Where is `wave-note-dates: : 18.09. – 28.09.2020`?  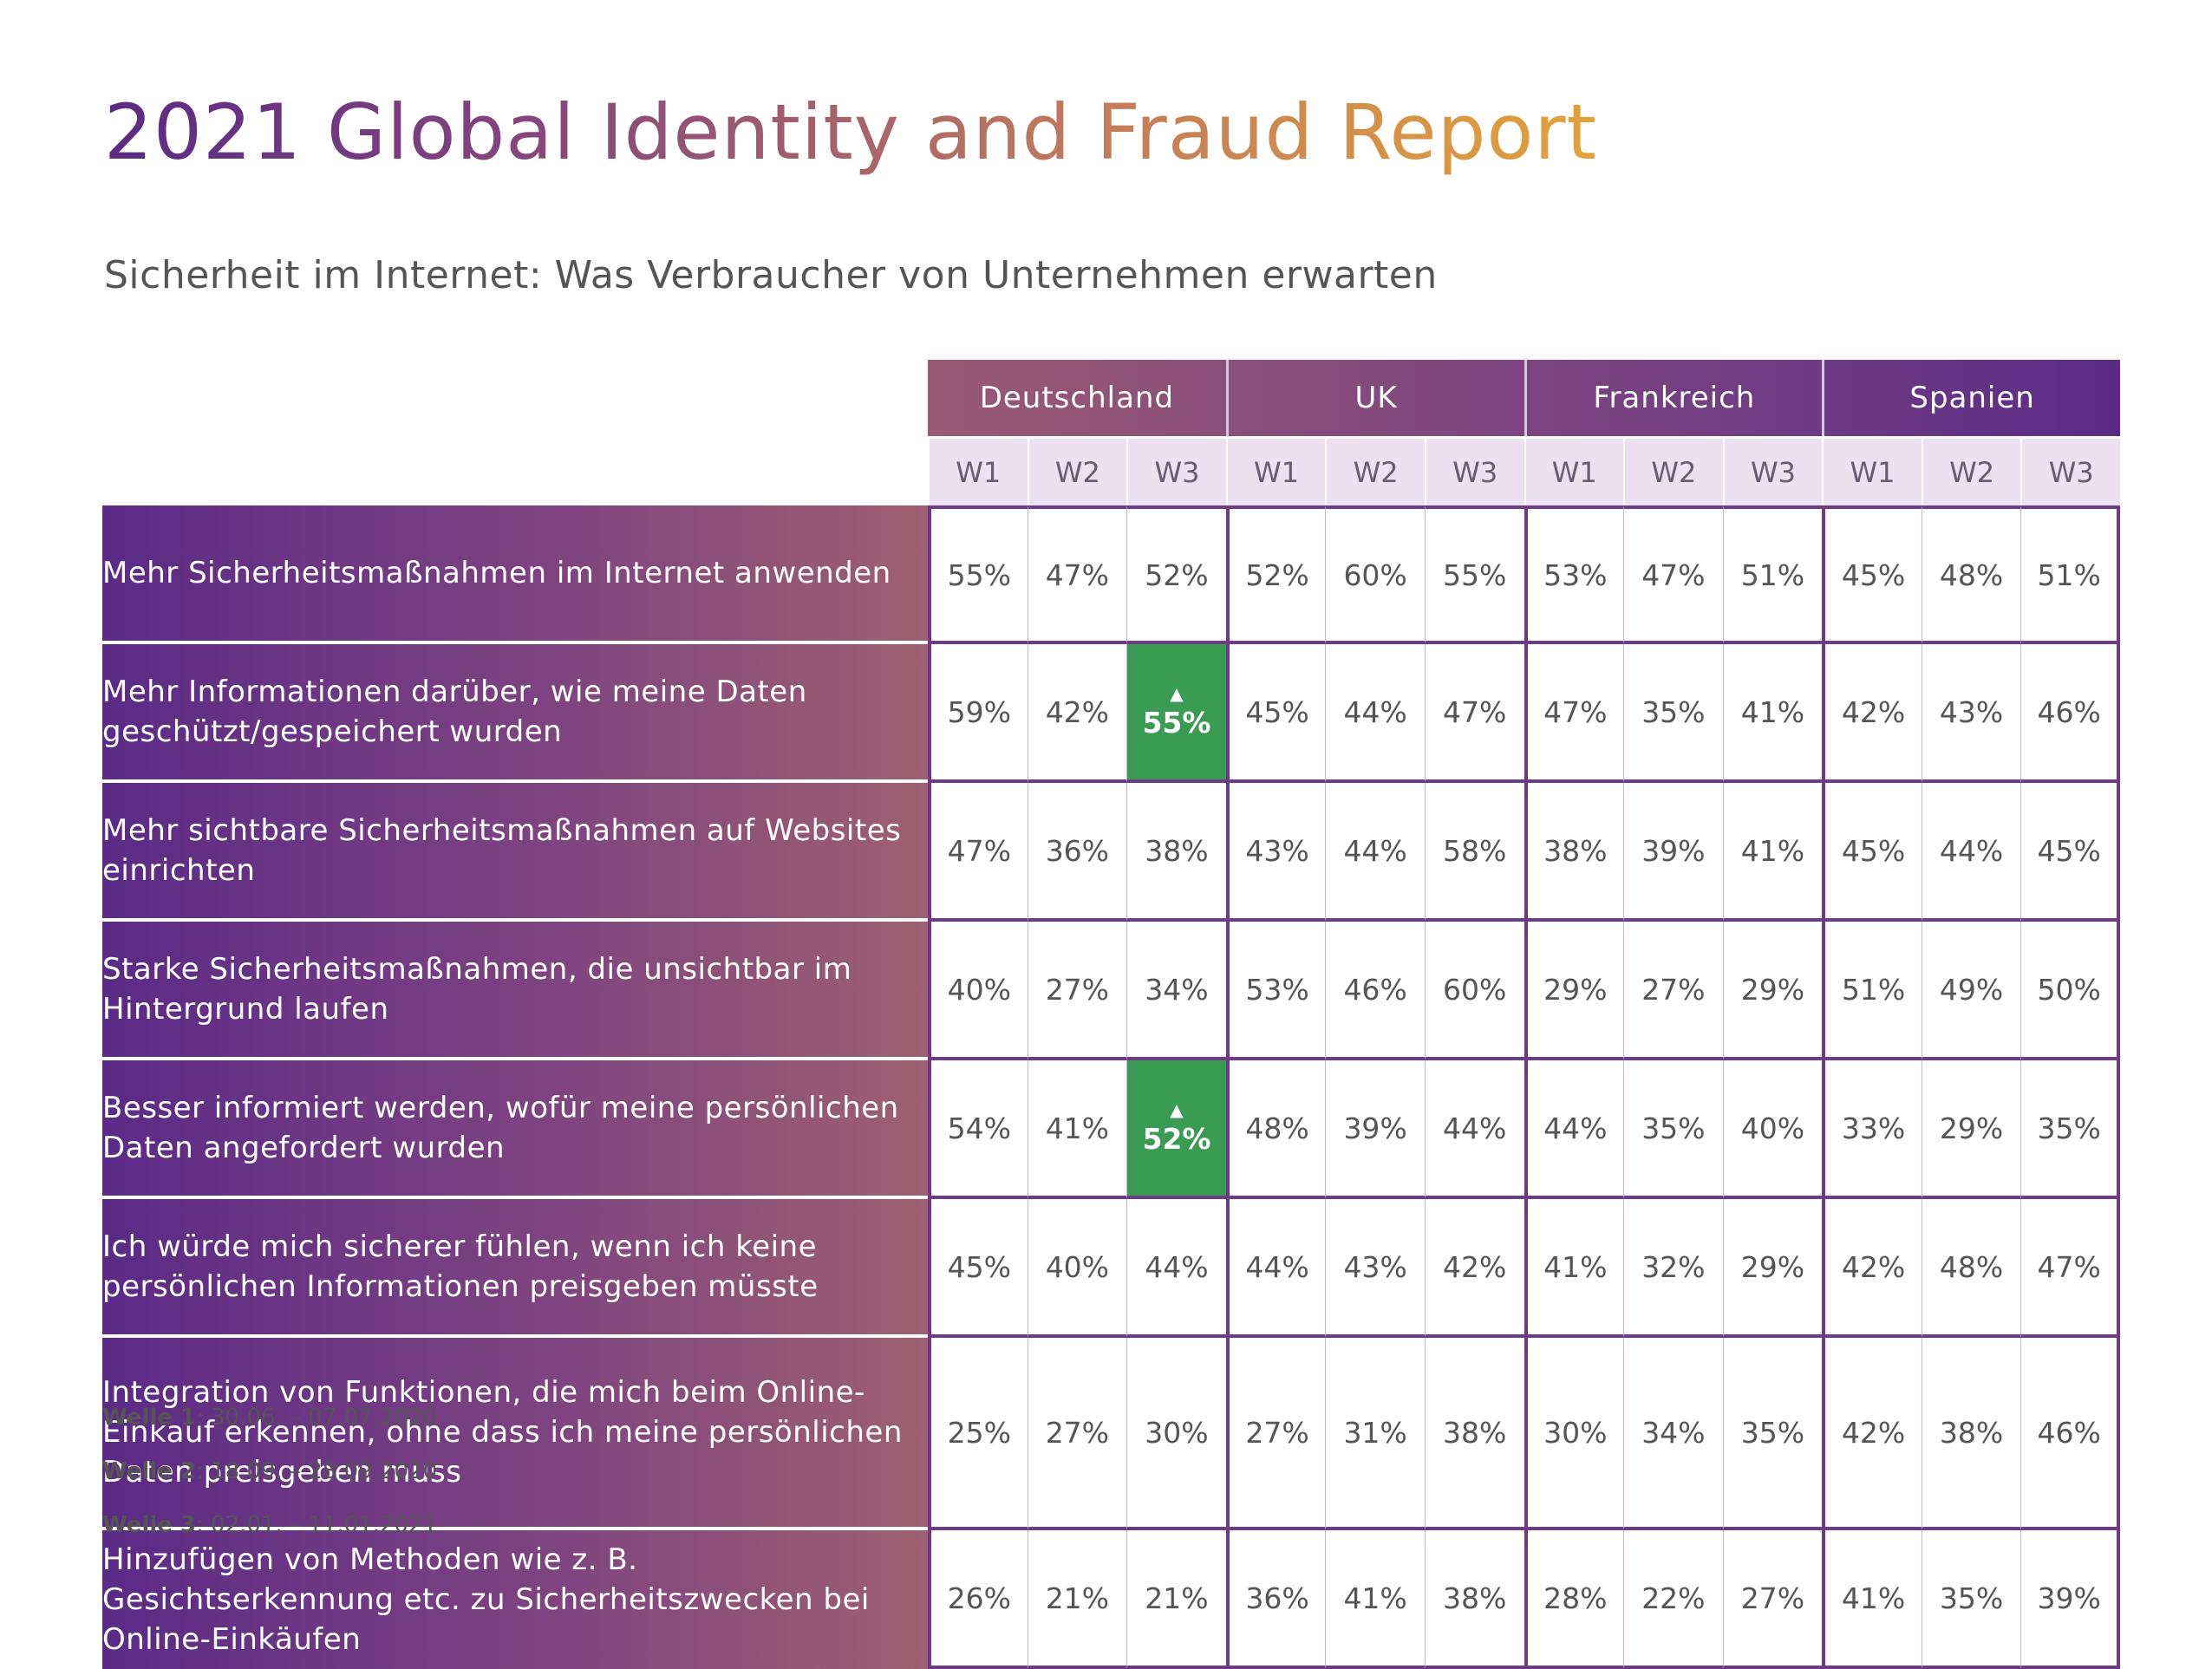
wave-note-dates: : 18.09. – 28.09.2020 is located at coordinates (317, 1471).